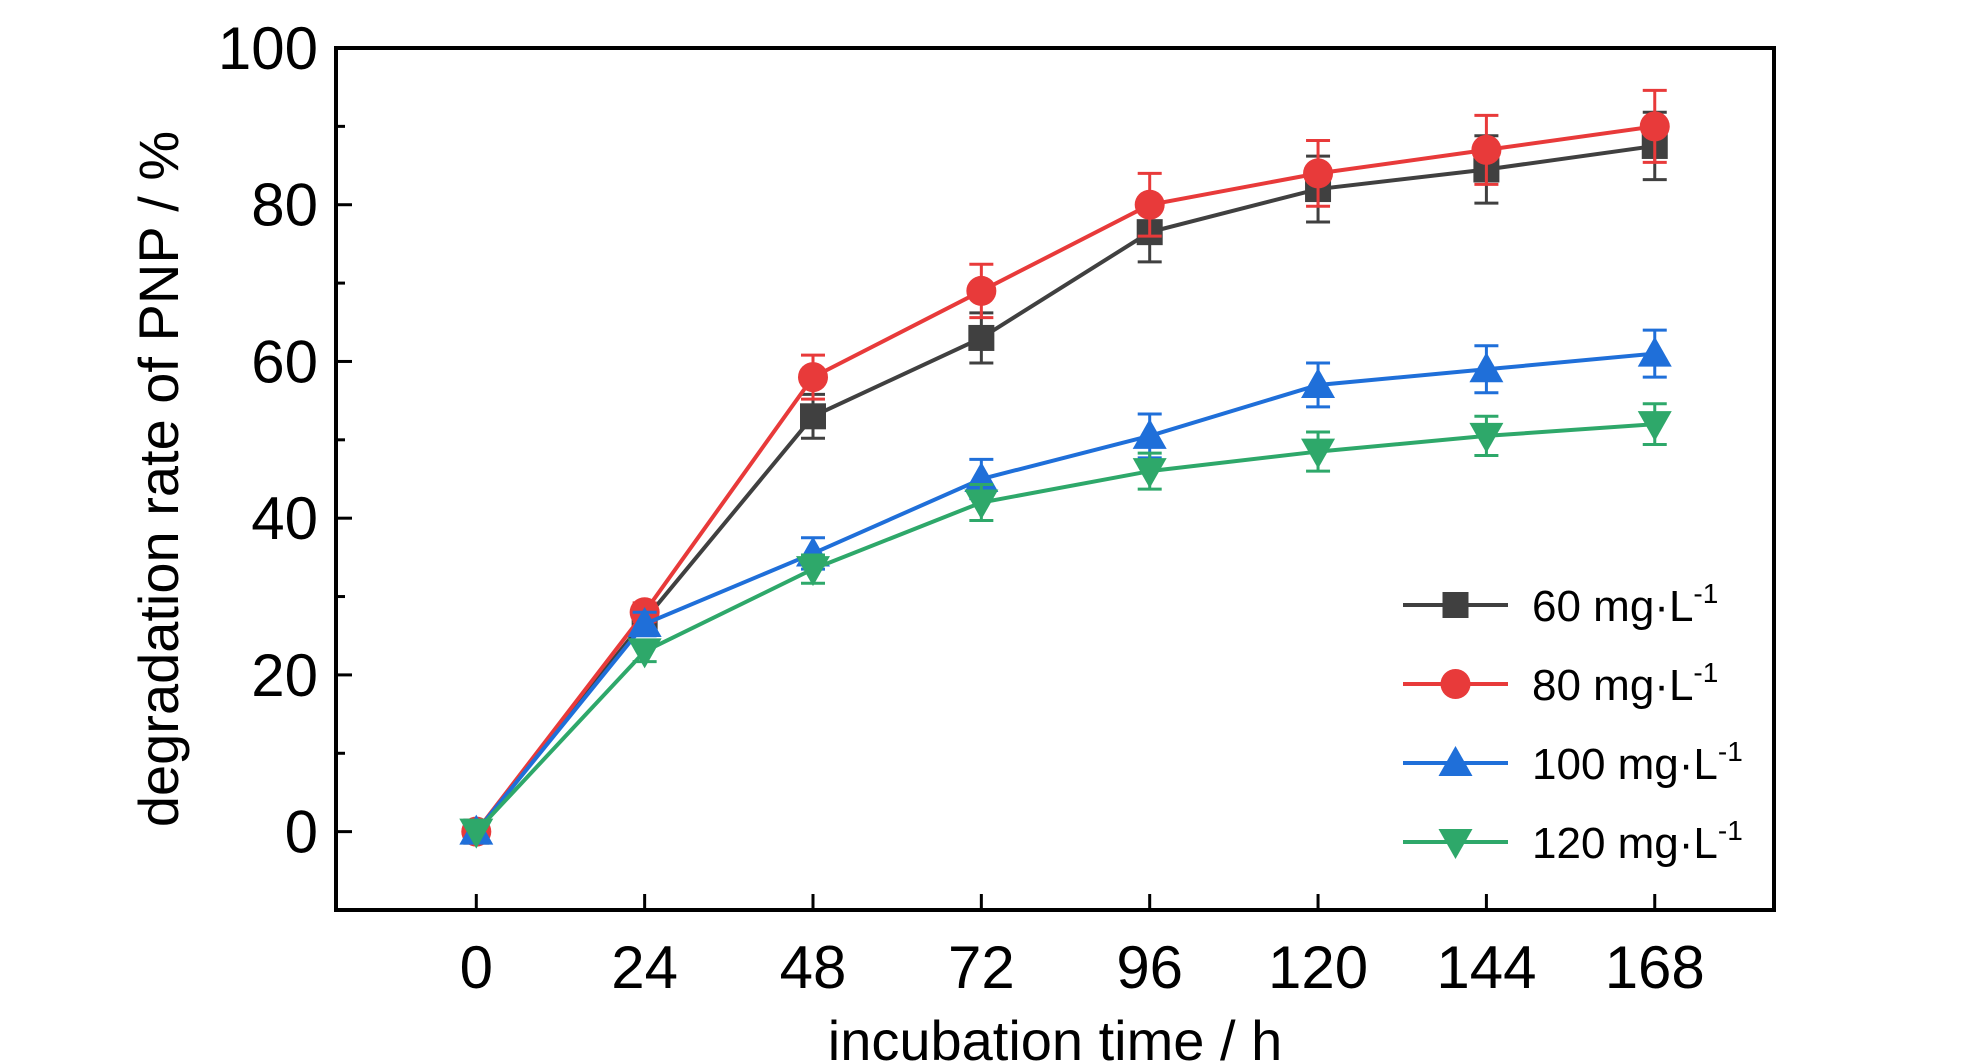 This screenshot has width=1984, height=1062. I want to click on y-axis: 0 20 40 60 80 100, so click(285, 440).